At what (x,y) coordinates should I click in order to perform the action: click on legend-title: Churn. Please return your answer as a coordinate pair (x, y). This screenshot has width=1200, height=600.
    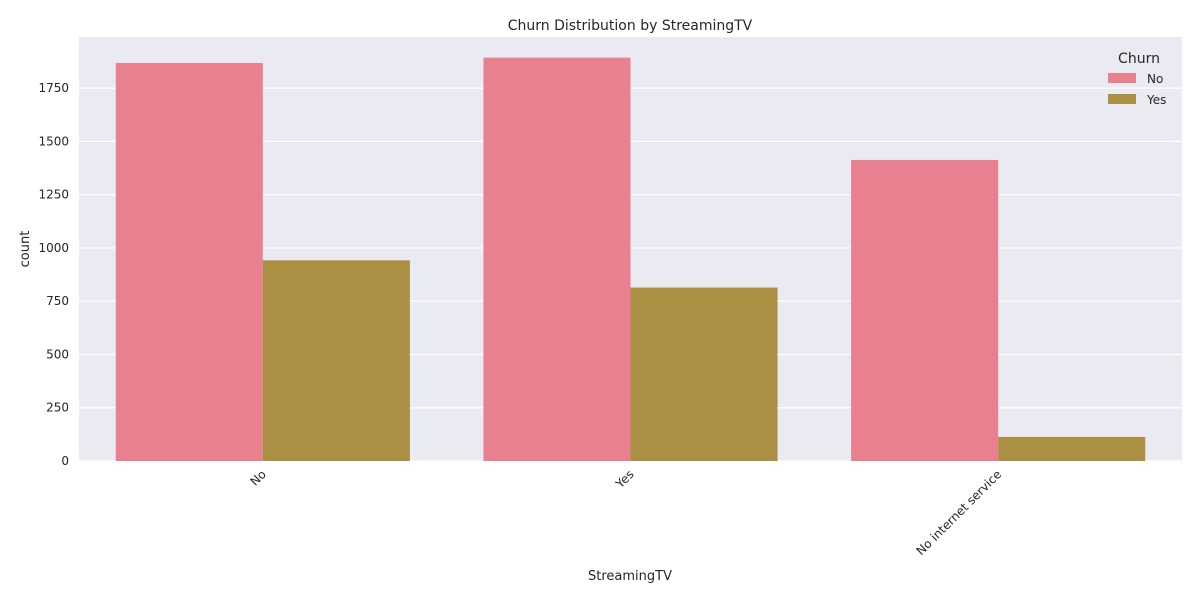
    Looking at the image, I should click on (1139, 59).